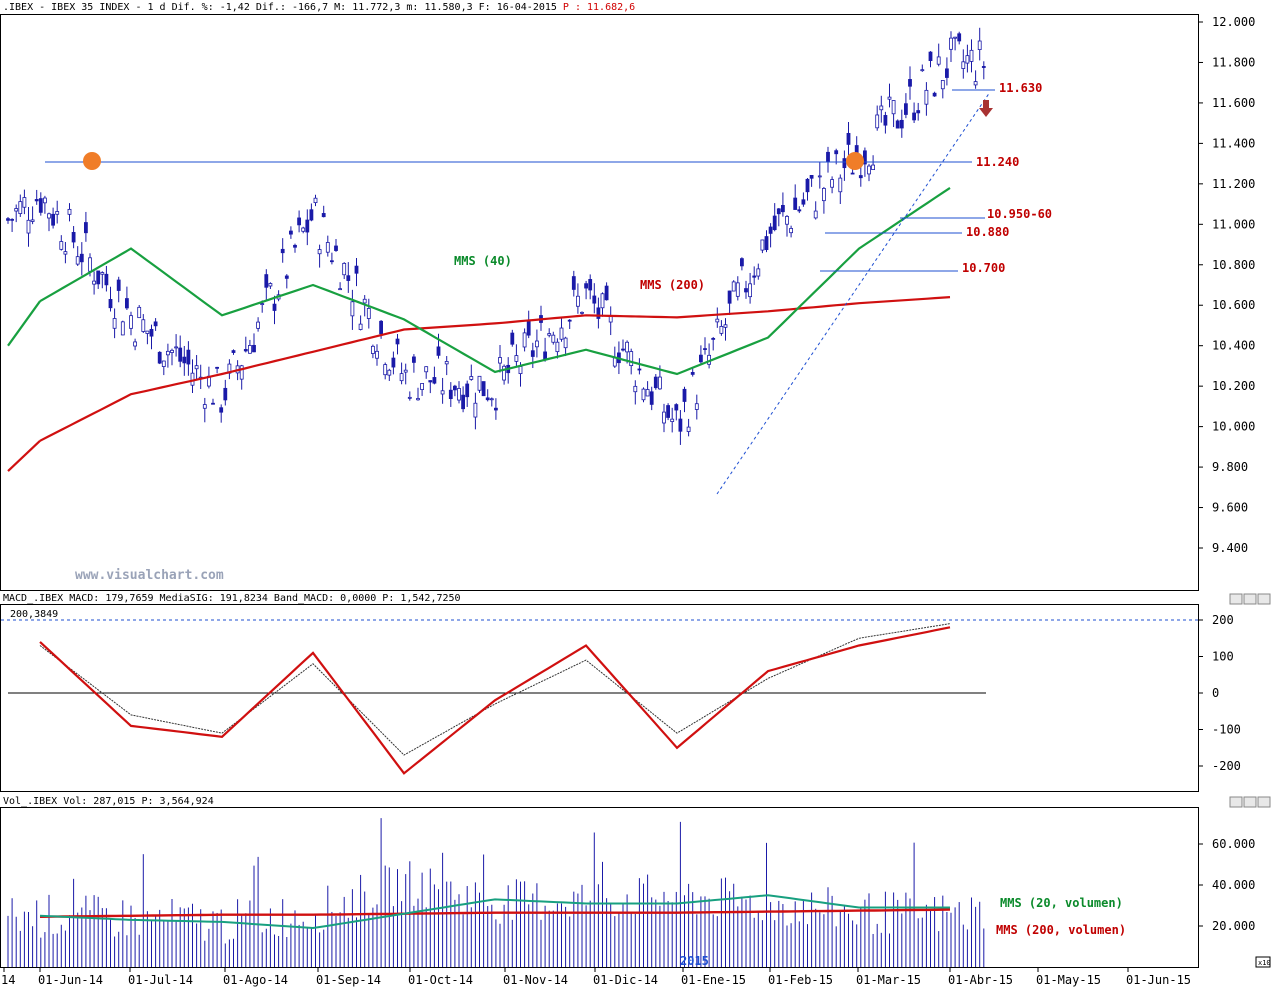 The height and width of the screenshot is (989, 1272). I want to click on header-price: P : 11.682,6, so click(596, 7).